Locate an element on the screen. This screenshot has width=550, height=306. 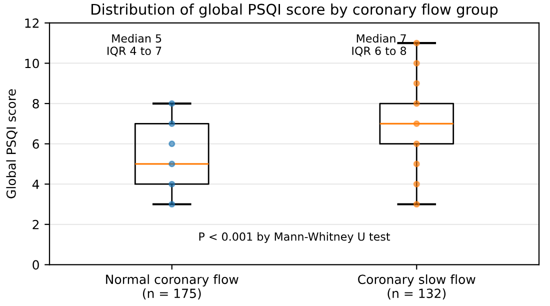
annotation: Median 7 IQR 6 to 8 is located at coordinates (379, 45).